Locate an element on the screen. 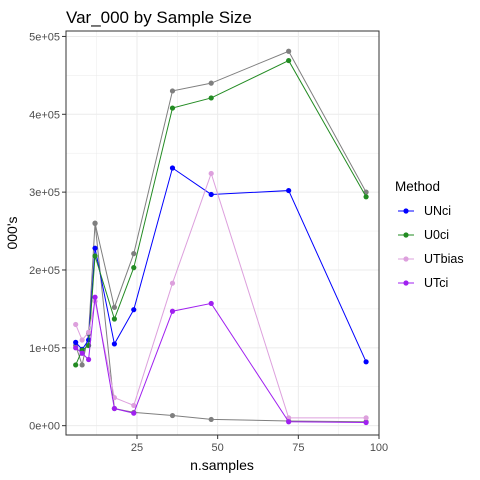  y-tick-label: 3e+05 is located at coordinates (44, 193).